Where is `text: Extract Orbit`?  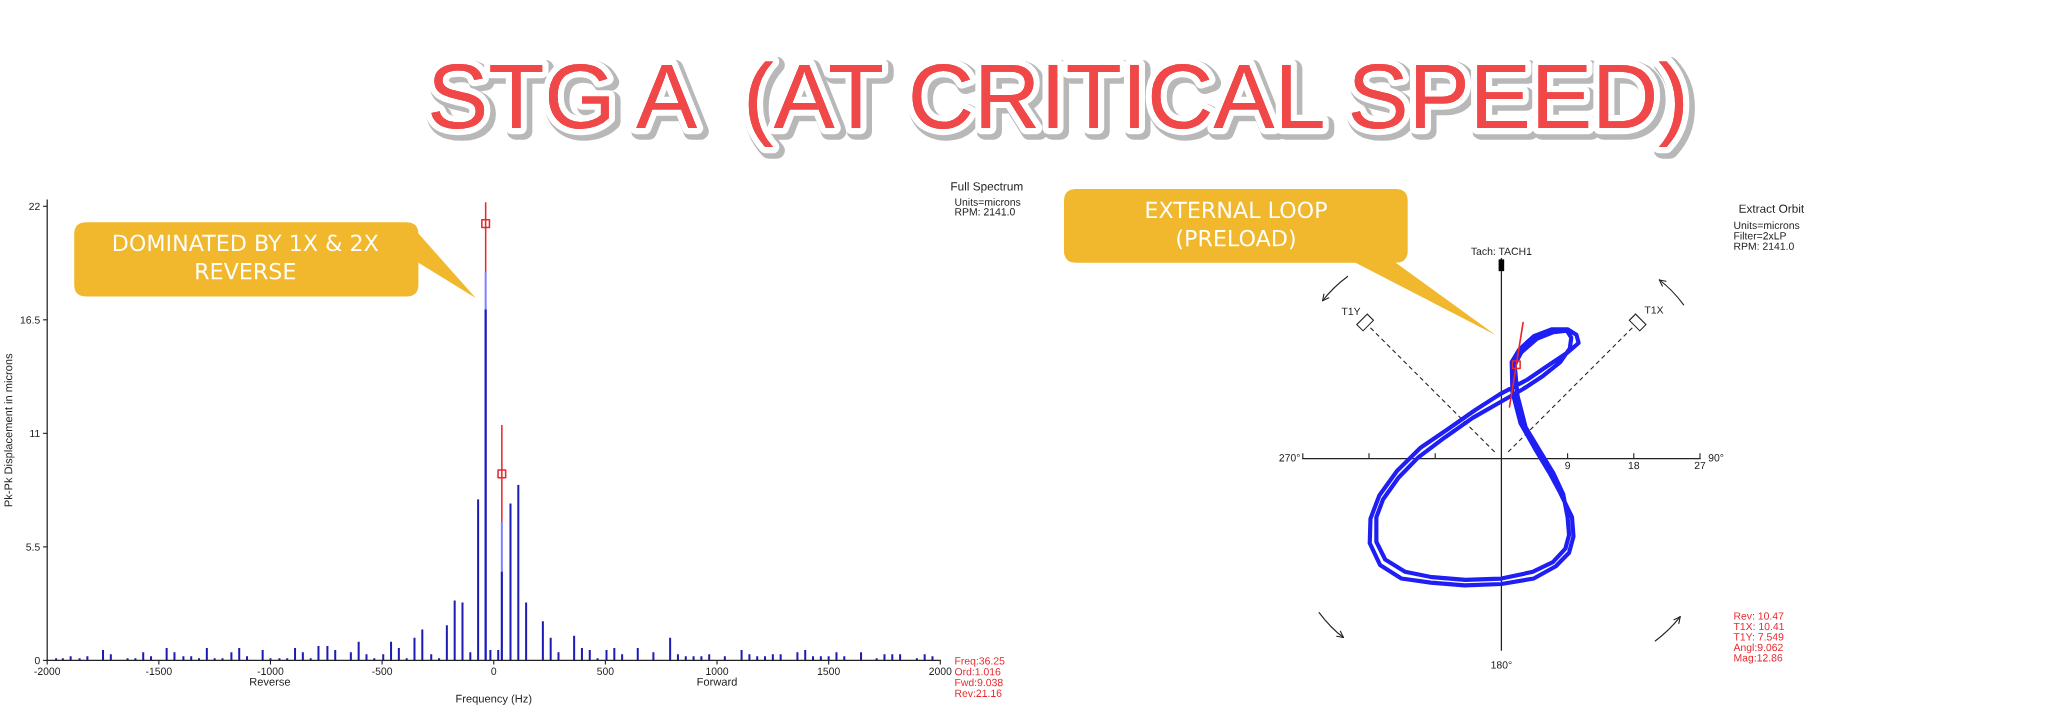 text: Extract Orbit is located at coordinates (1772, 208).